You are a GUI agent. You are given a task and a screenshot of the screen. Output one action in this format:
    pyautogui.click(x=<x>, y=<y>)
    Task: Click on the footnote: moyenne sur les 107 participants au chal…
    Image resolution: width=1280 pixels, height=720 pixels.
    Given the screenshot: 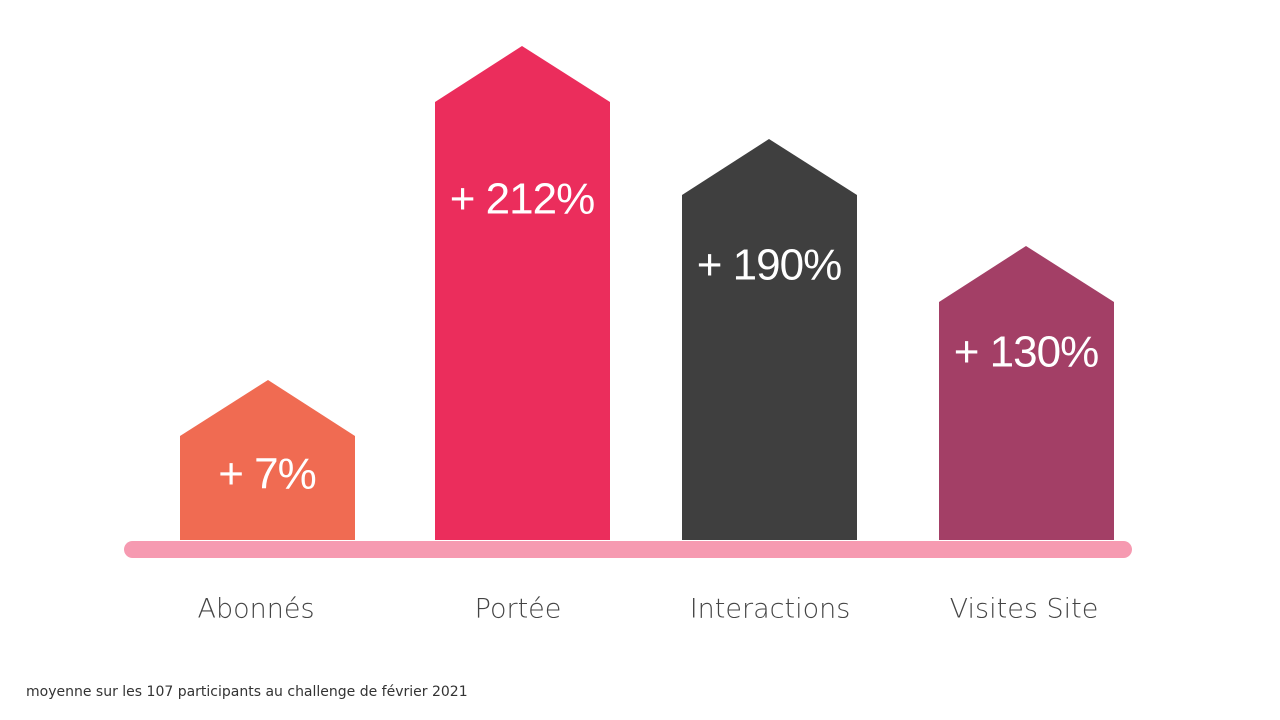 What is the action you would take?
    pyautogui.click(x=247, y=692)
    